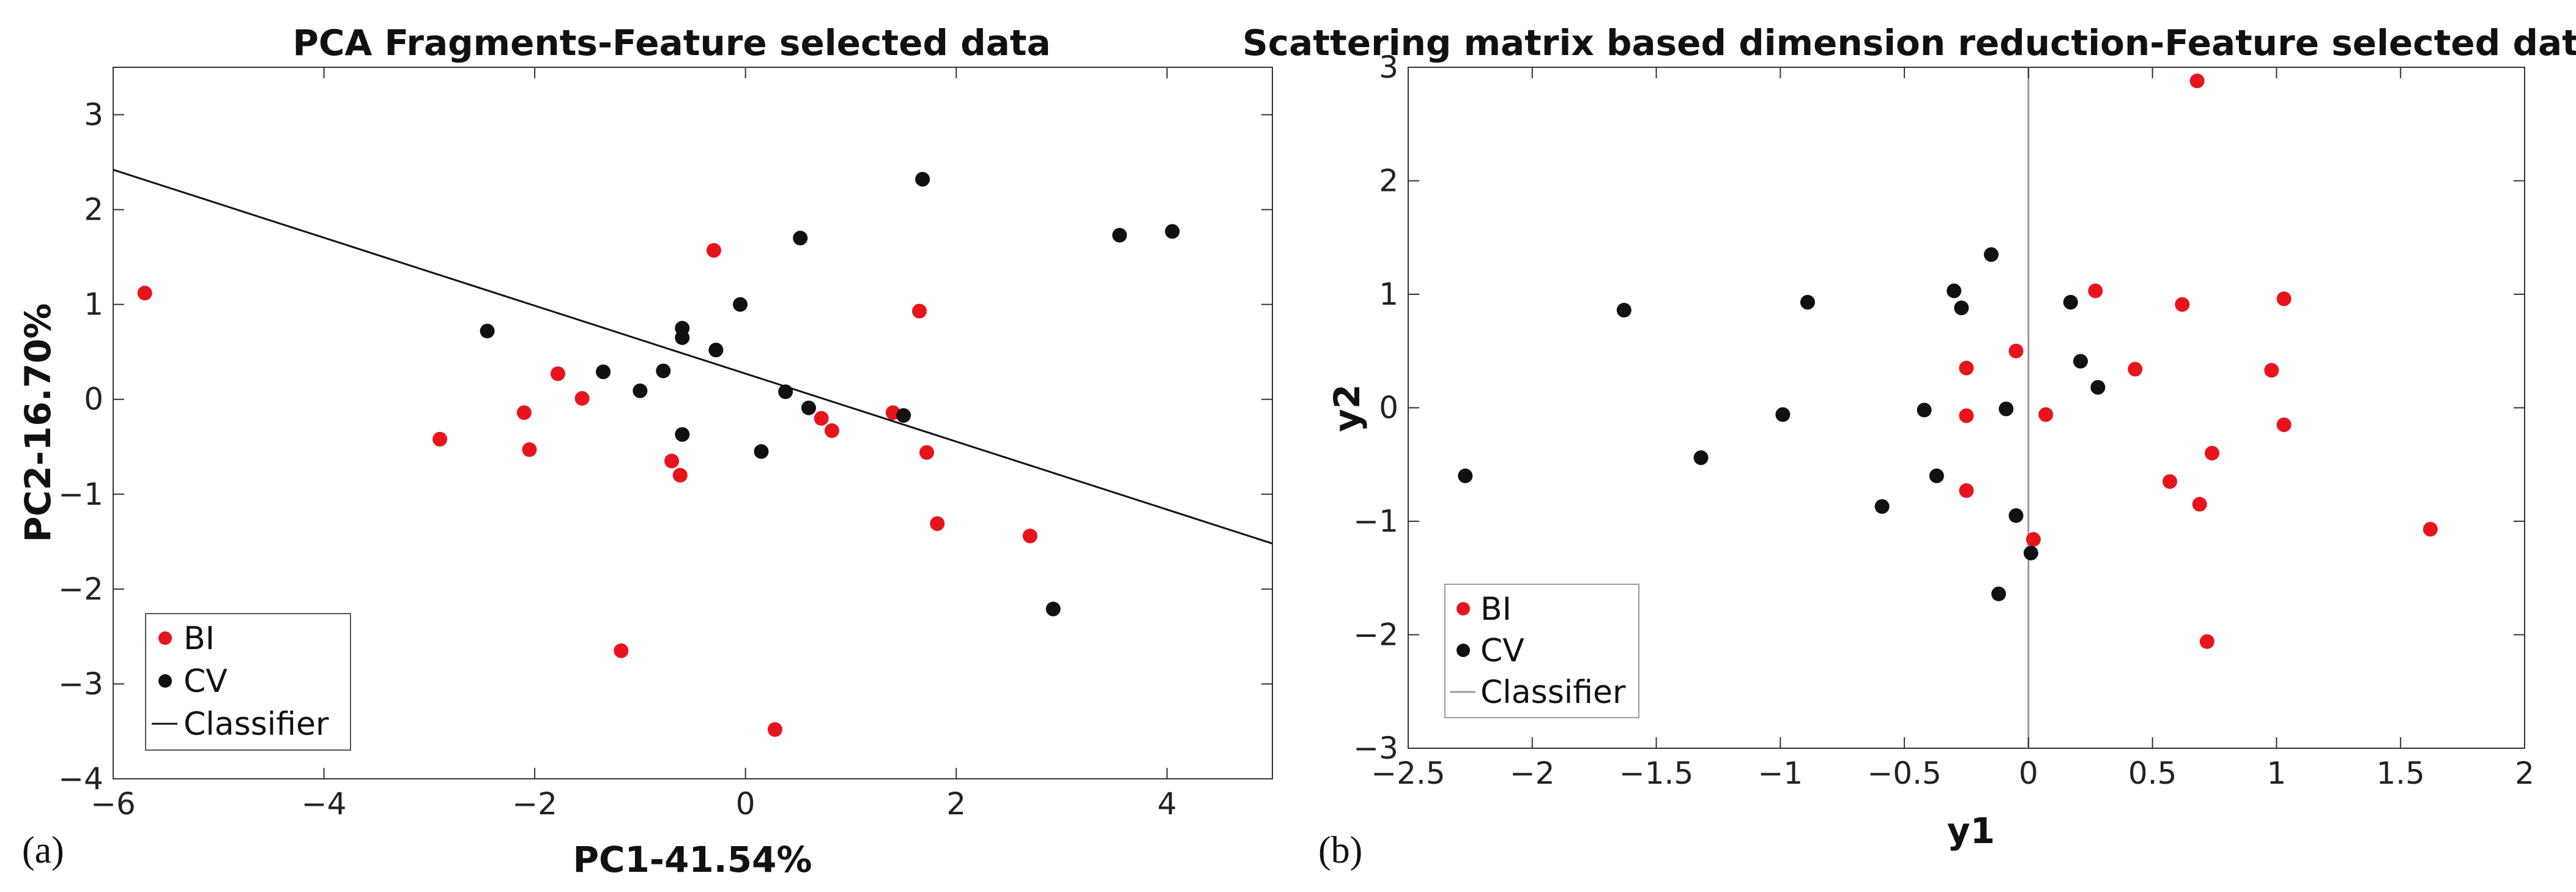 Image resolution: width=2576 pixels, height=892 pixels. What do you see at coordinates (1388, 408) in the screenshot?
I see `chart-b-ytick-label: 0` at bounding box center [1388, 408].